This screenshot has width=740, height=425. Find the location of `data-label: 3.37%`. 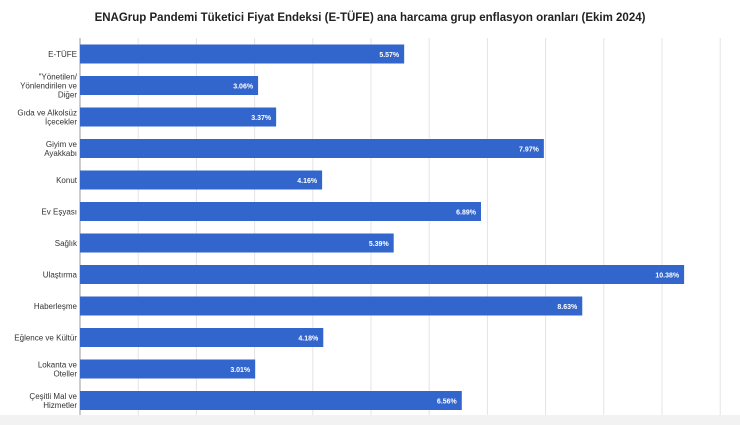

data-label: 3.37% is located at coordinates (261, 118).